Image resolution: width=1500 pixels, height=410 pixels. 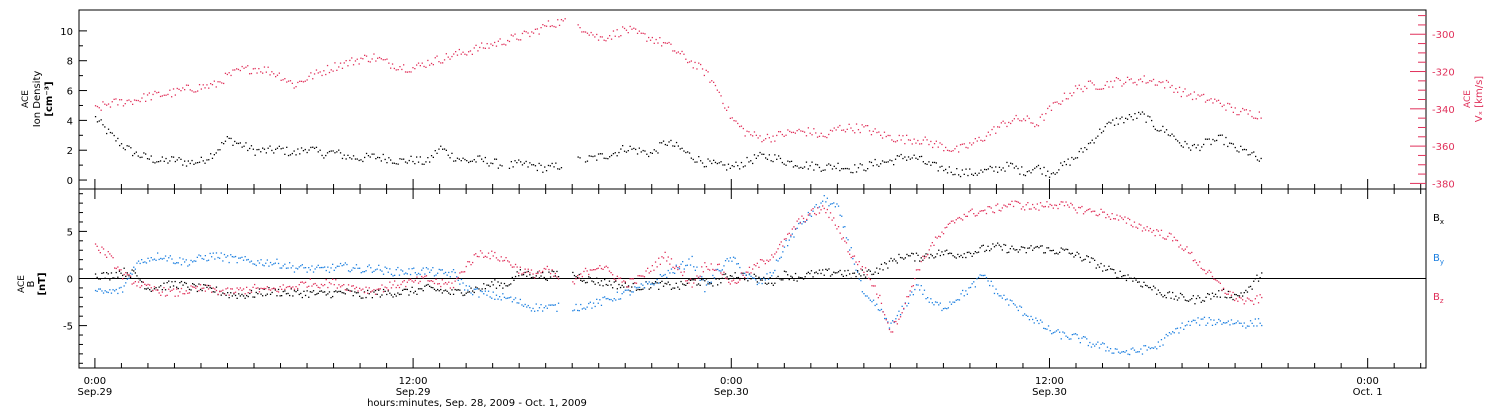 I want to click on time-tick-label-date: Sep.29, so click(x=413, y=392).